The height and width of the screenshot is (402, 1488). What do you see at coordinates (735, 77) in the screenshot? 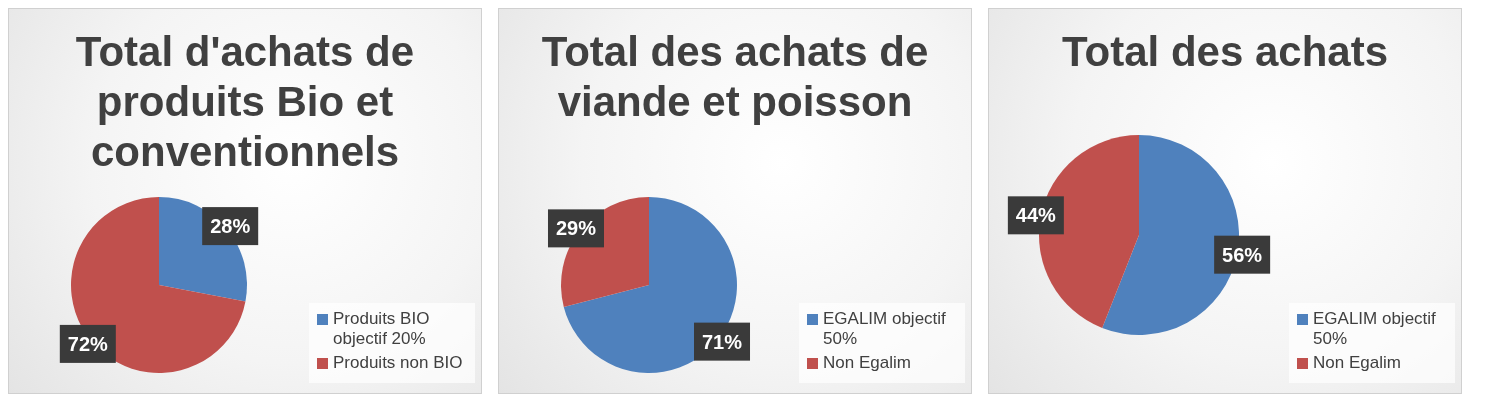
I see `chart-title: Total des achats de viande et poisson` at bounding box center [735, 77].